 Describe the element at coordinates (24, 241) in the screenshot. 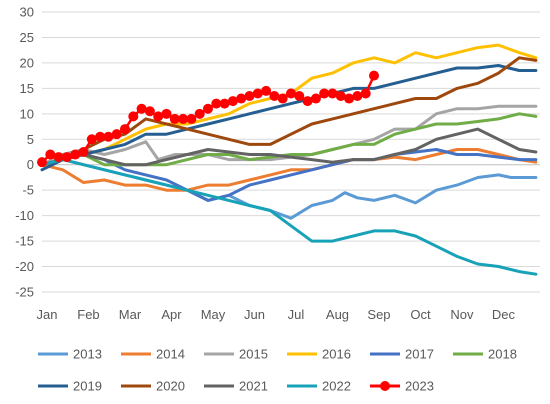

I see `y-tick-label: -15` at that location.